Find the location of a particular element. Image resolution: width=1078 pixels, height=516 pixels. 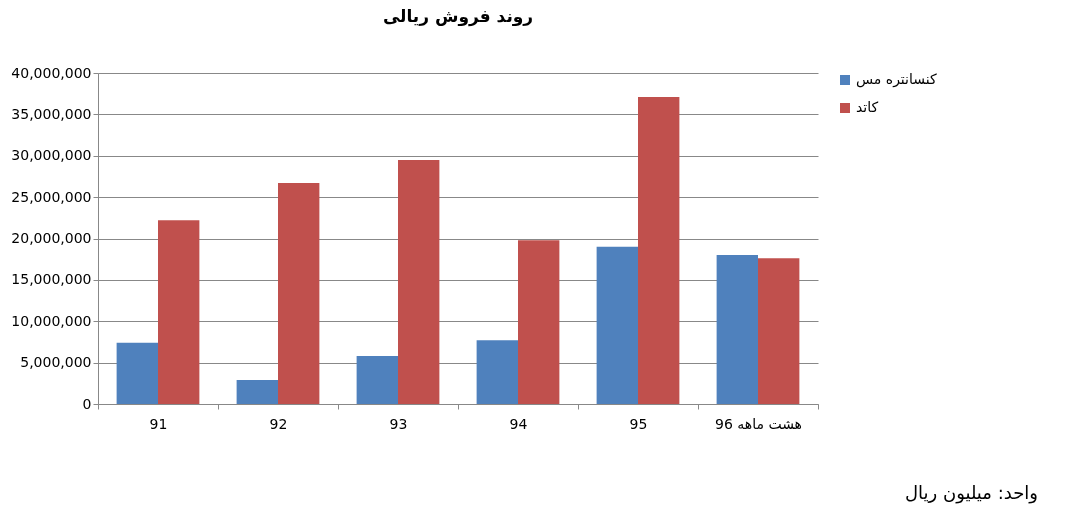

y-tick-label: 0 is located at coordinates (87, 403).